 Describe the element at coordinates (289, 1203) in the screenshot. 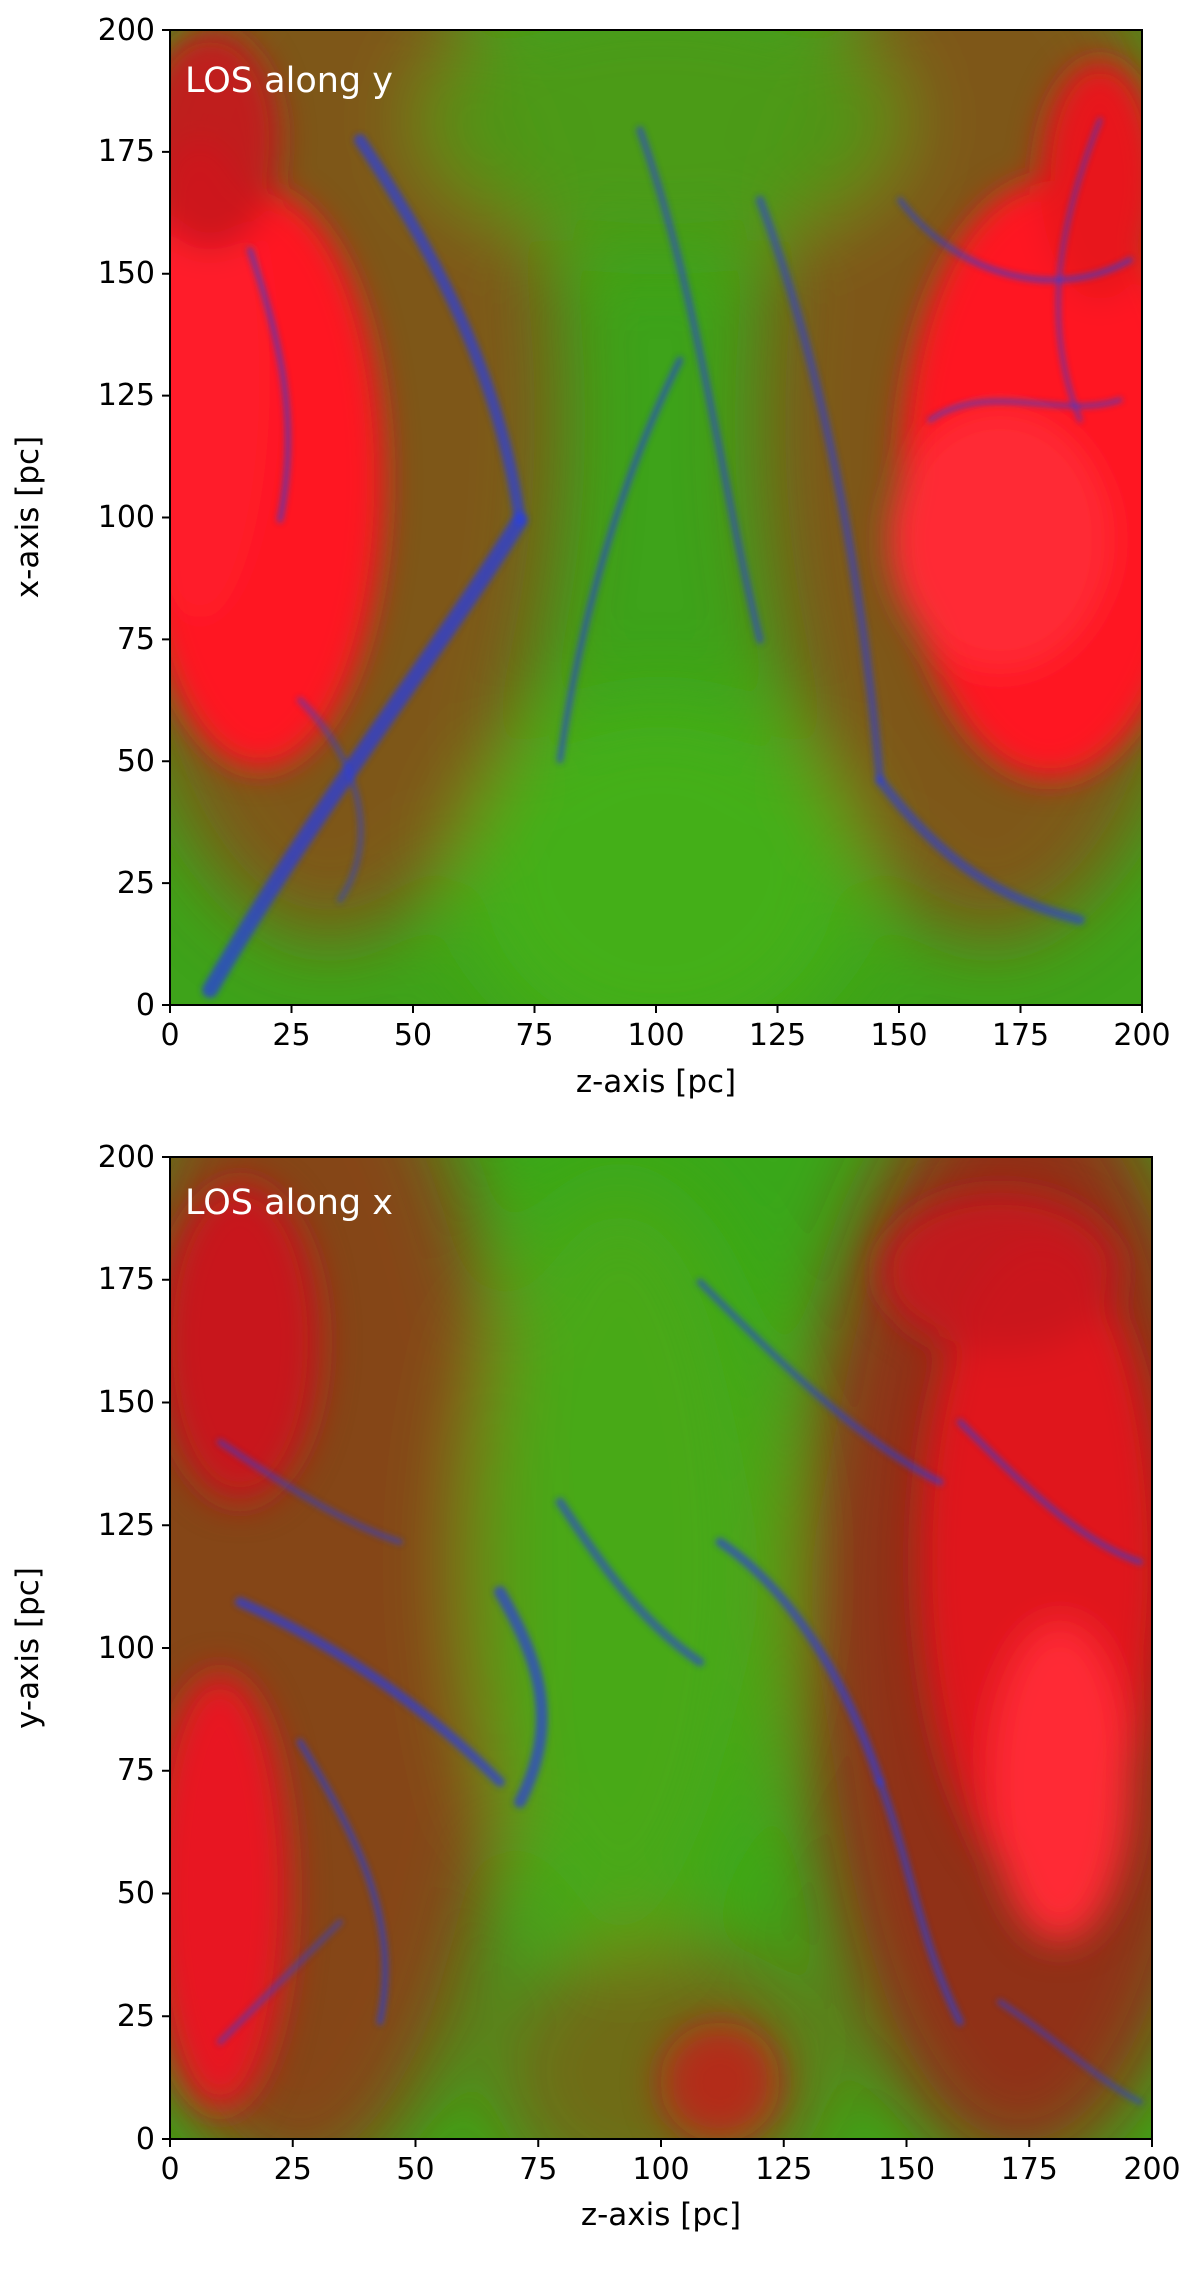

I see `los-label: LOS along x` at that location.